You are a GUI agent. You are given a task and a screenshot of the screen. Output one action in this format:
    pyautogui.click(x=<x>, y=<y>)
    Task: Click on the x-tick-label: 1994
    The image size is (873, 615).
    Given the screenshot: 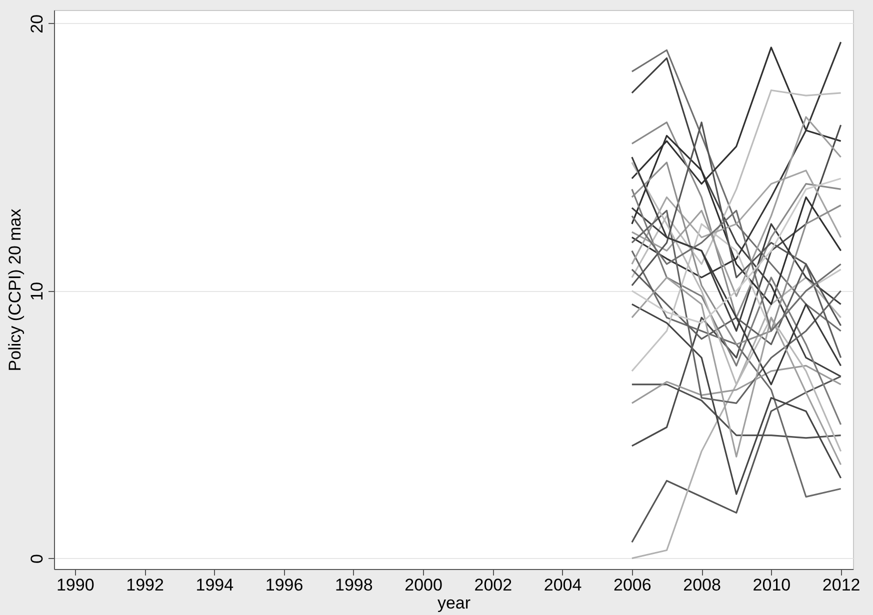 What is the action you would take?
    pyautogui.click(x=215, y=585)
    